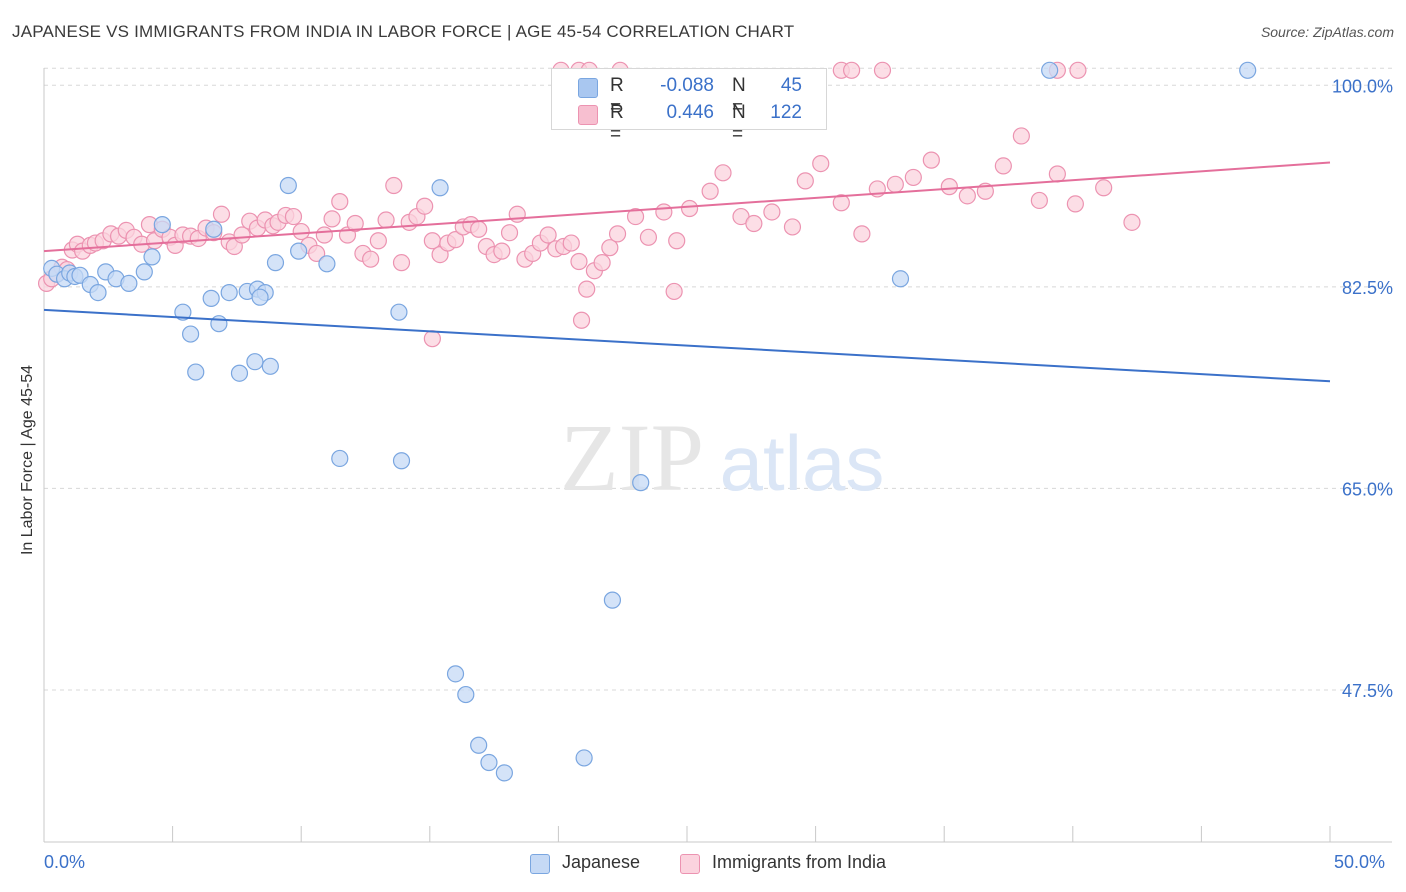 The height and width of the screenshot is (892, 1406). What do you see at coordinates (703, 865) in the screenshot?
I see `series-legend: Japanese Immigrants from India` at bounding box center [703, 865].